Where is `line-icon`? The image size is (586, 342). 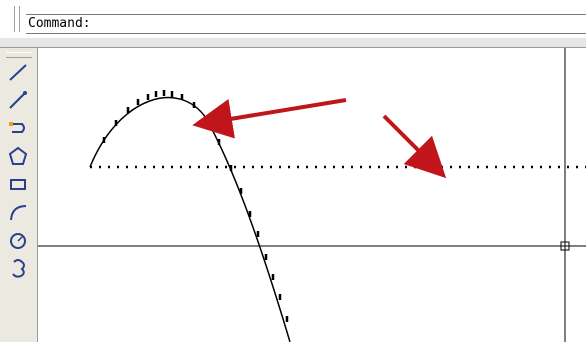 line-icon is located at coordinates (18, 72).